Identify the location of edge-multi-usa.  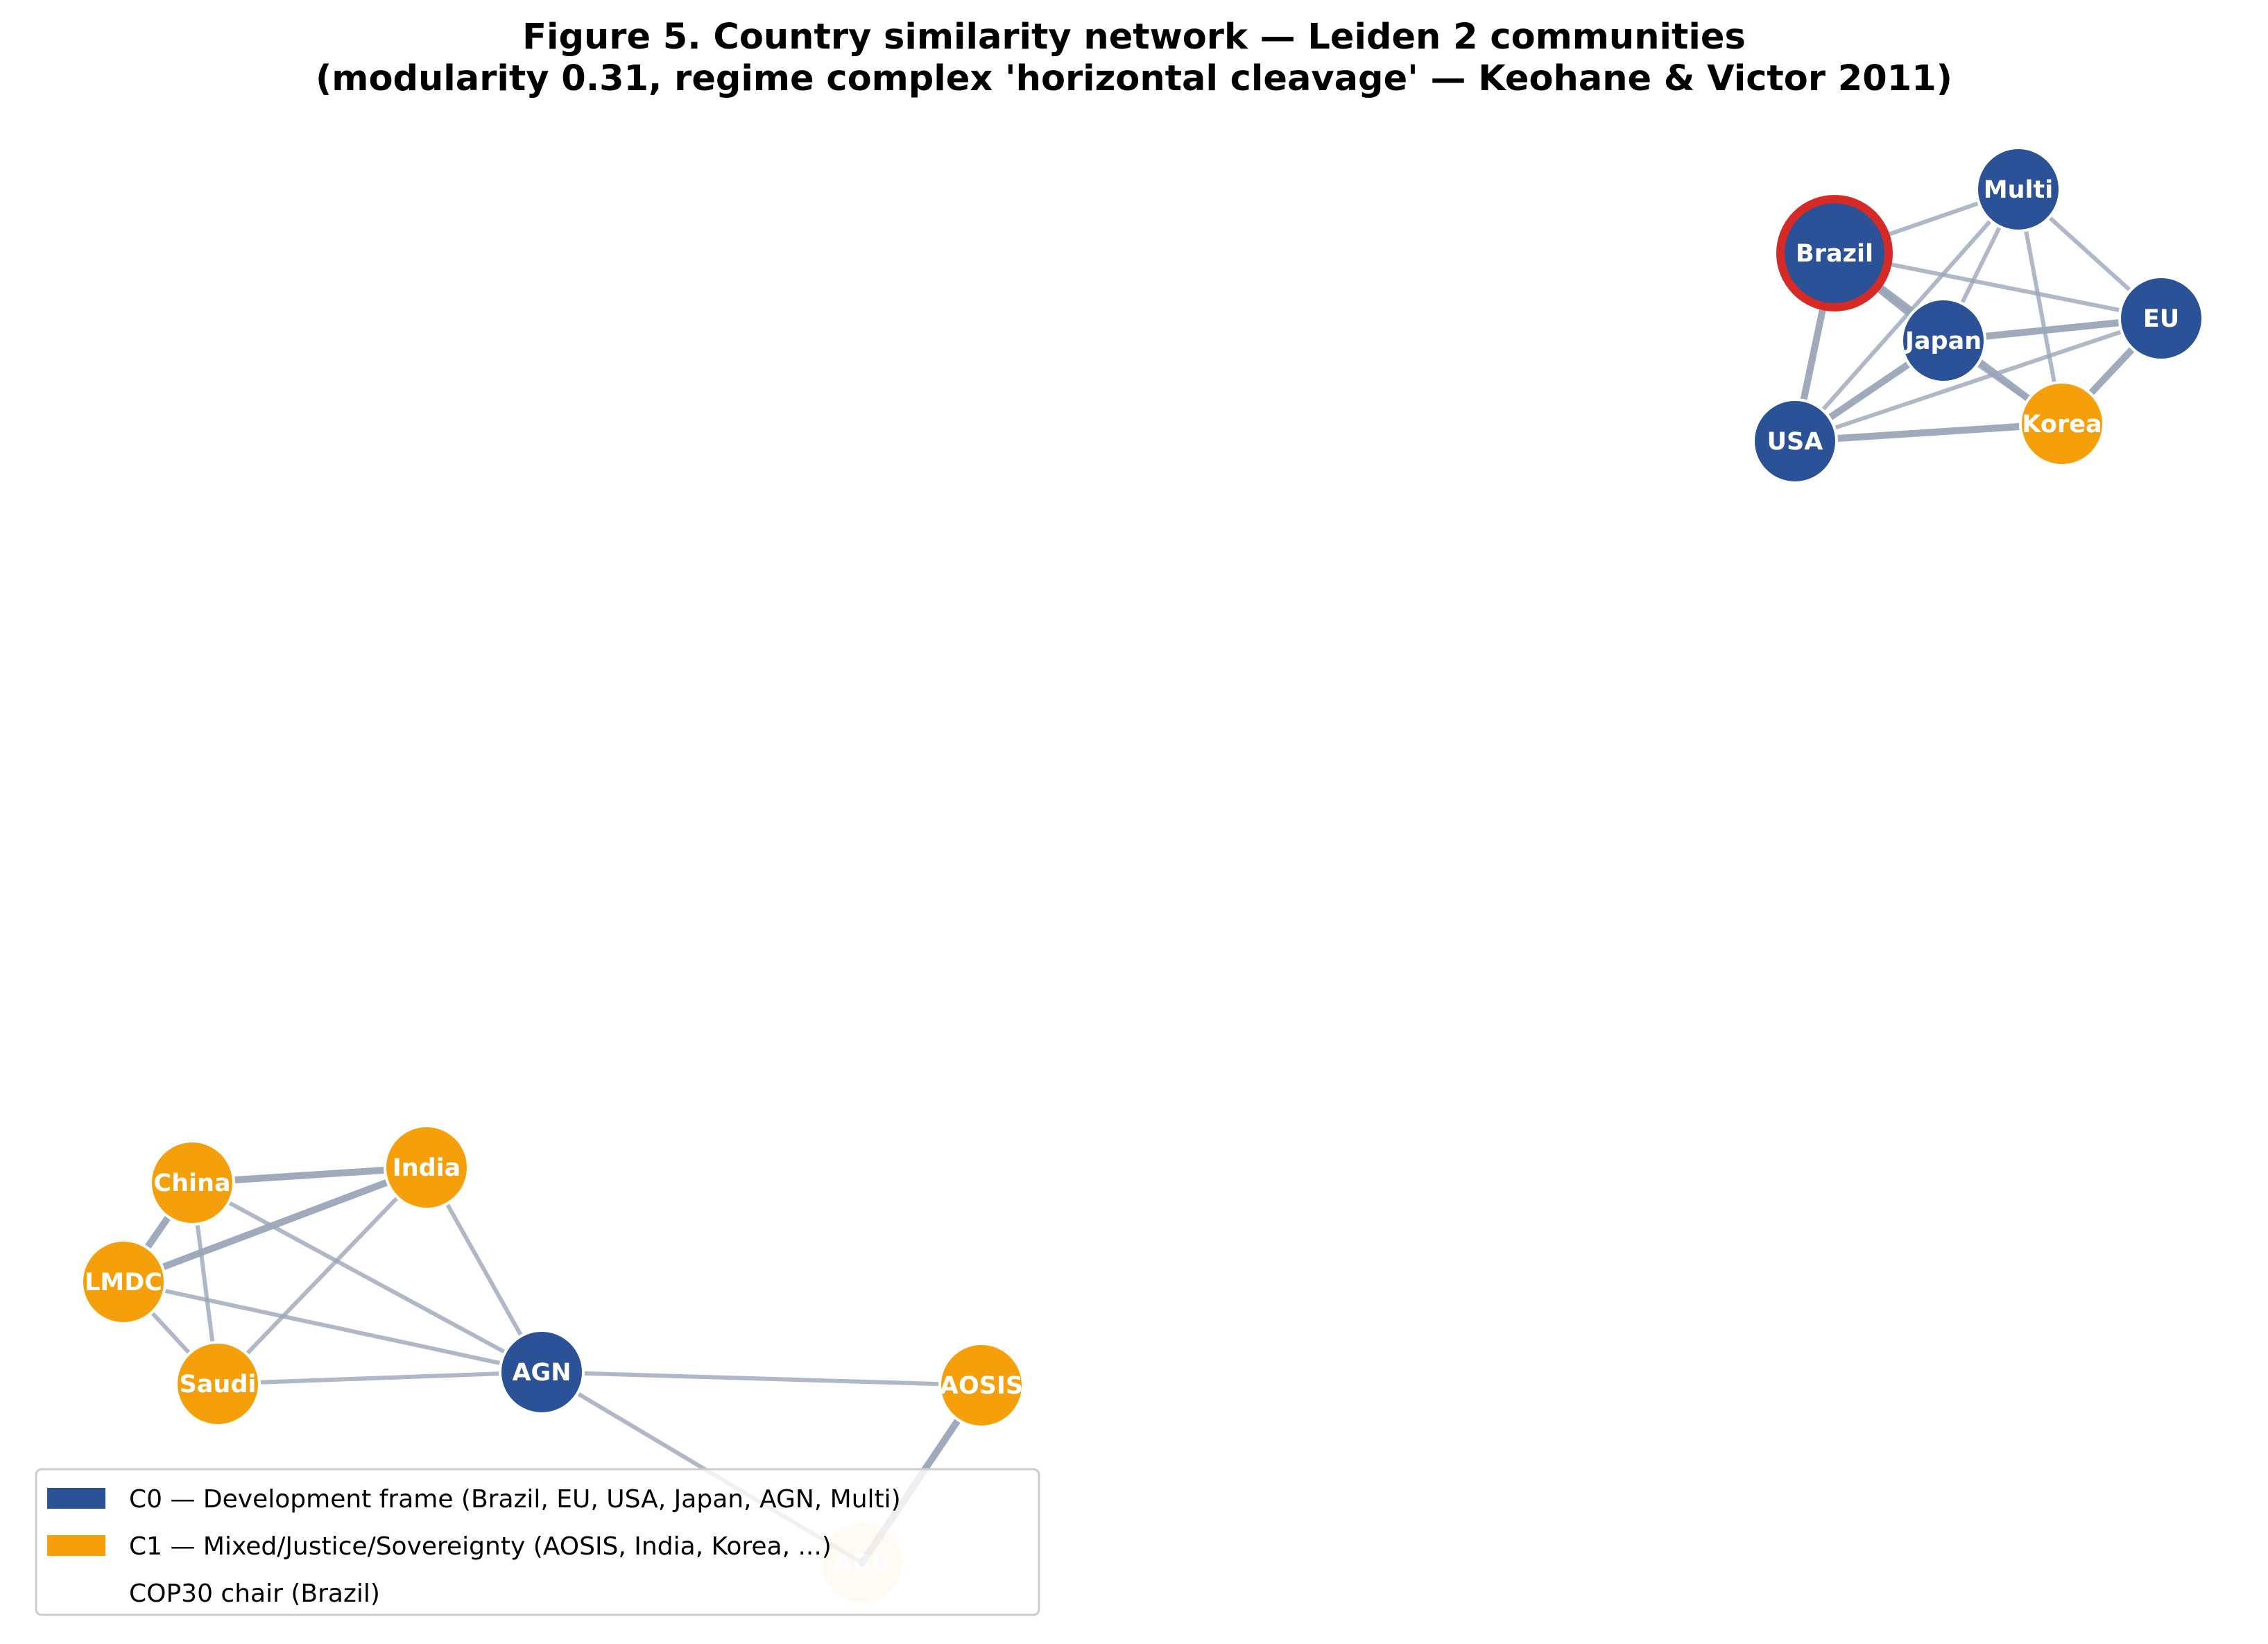
(1907, 315).